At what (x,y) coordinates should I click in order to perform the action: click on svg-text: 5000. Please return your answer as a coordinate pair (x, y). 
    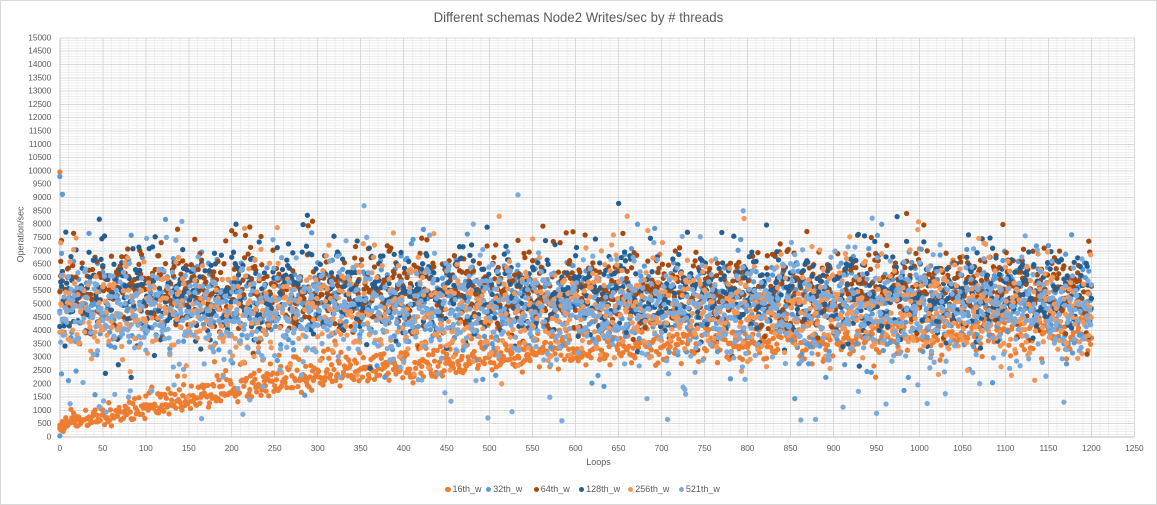
    Looking at the image, I should click on (42, 304).